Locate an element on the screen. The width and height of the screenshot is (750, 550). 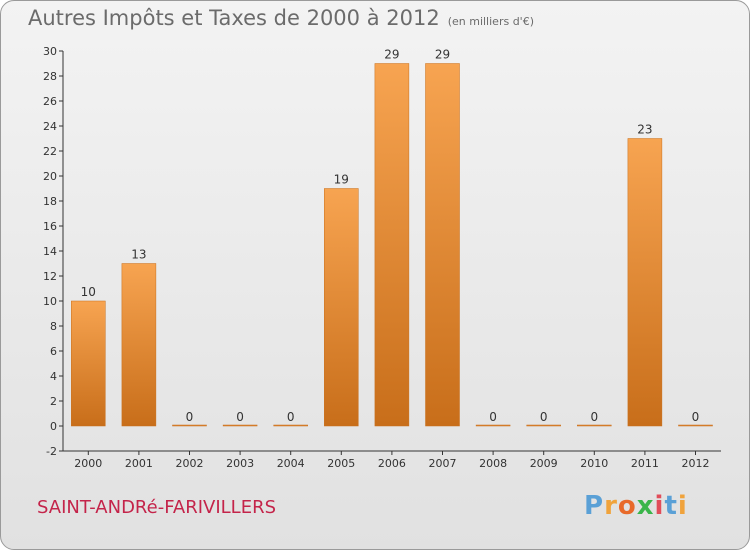
bar-2012 is located at coordinates (695, 425).